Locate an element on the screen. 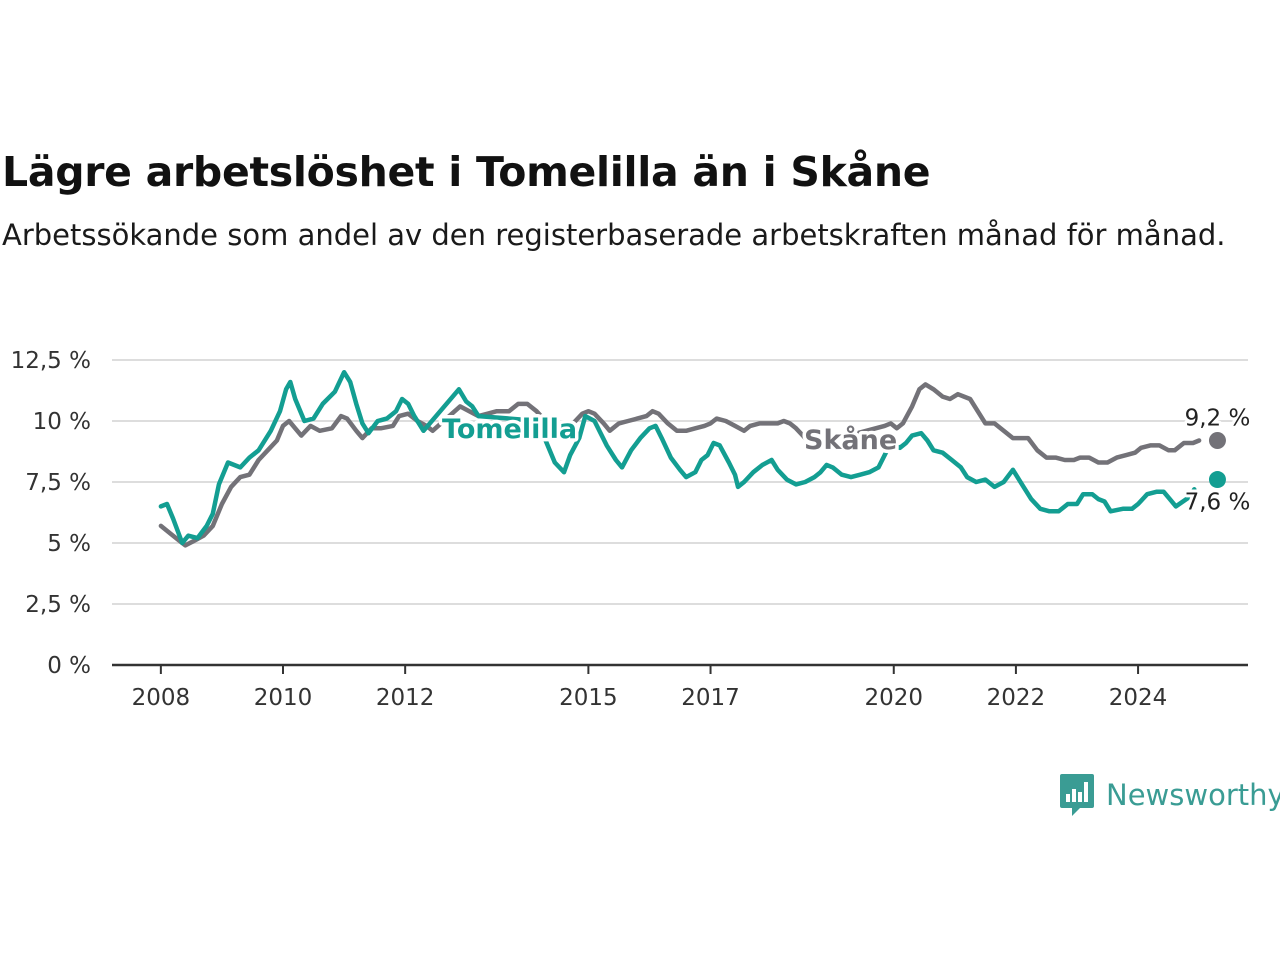 The image size is (1280, 960). x-tick-label: 2017 is located at coordinates (710, 698).